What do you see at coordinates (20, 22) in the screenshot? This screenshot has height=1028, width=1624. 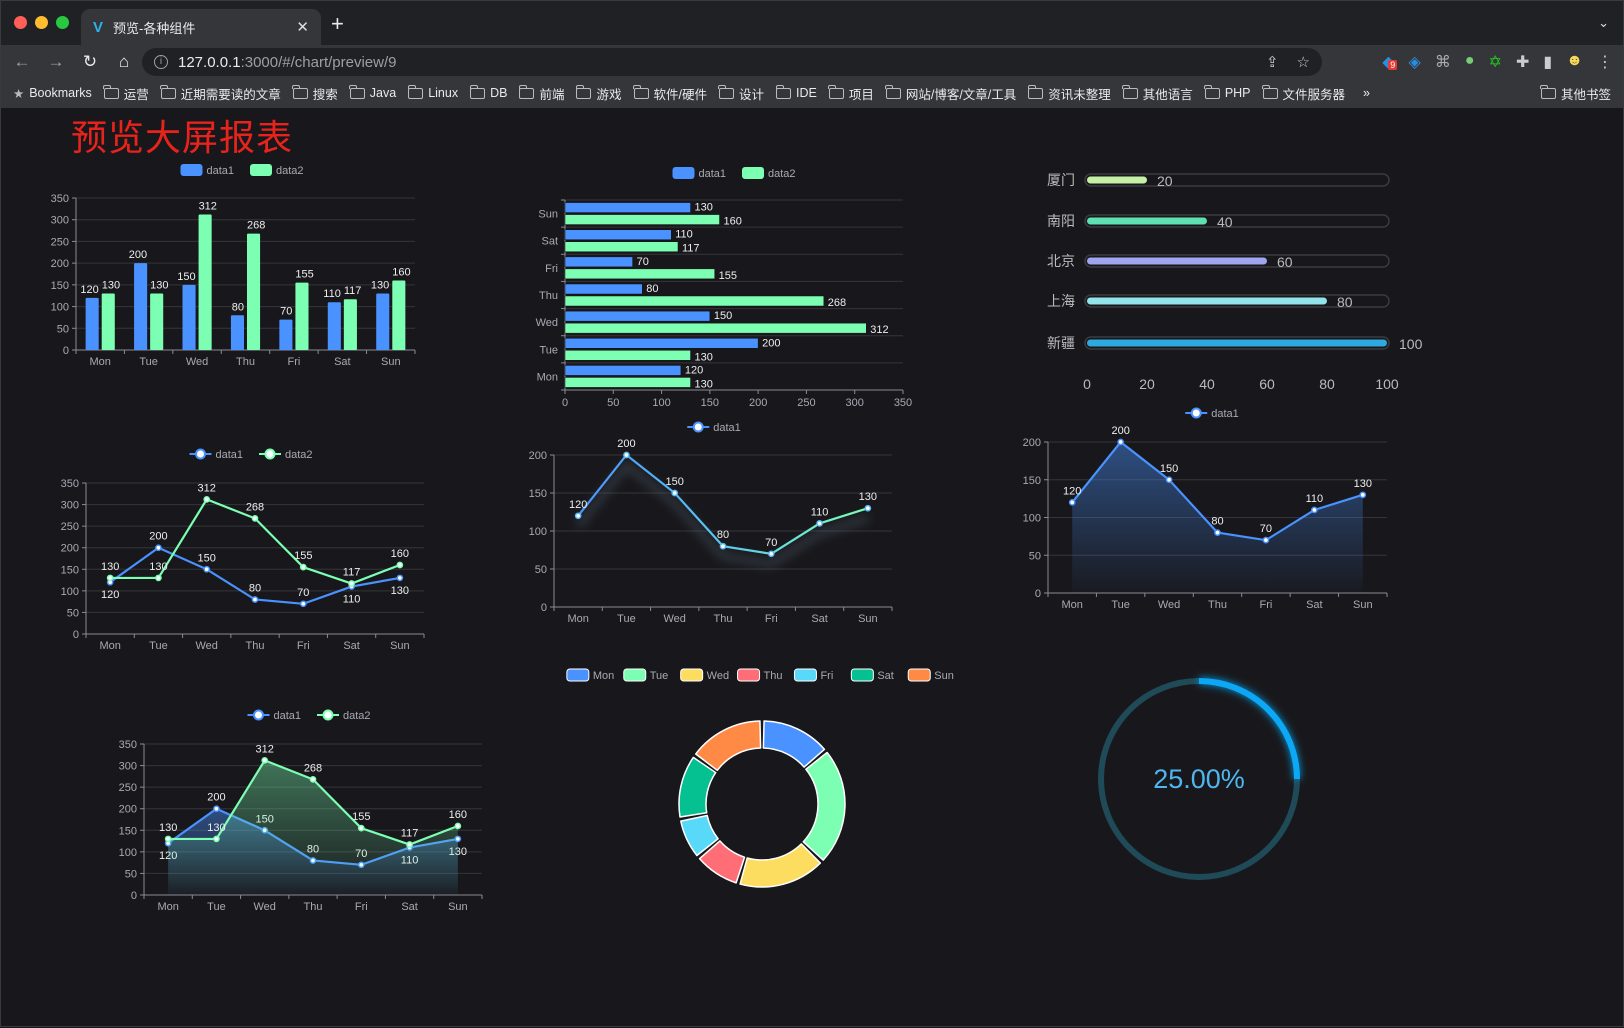 I see `close-window-button` at bounding box center [20, 22].